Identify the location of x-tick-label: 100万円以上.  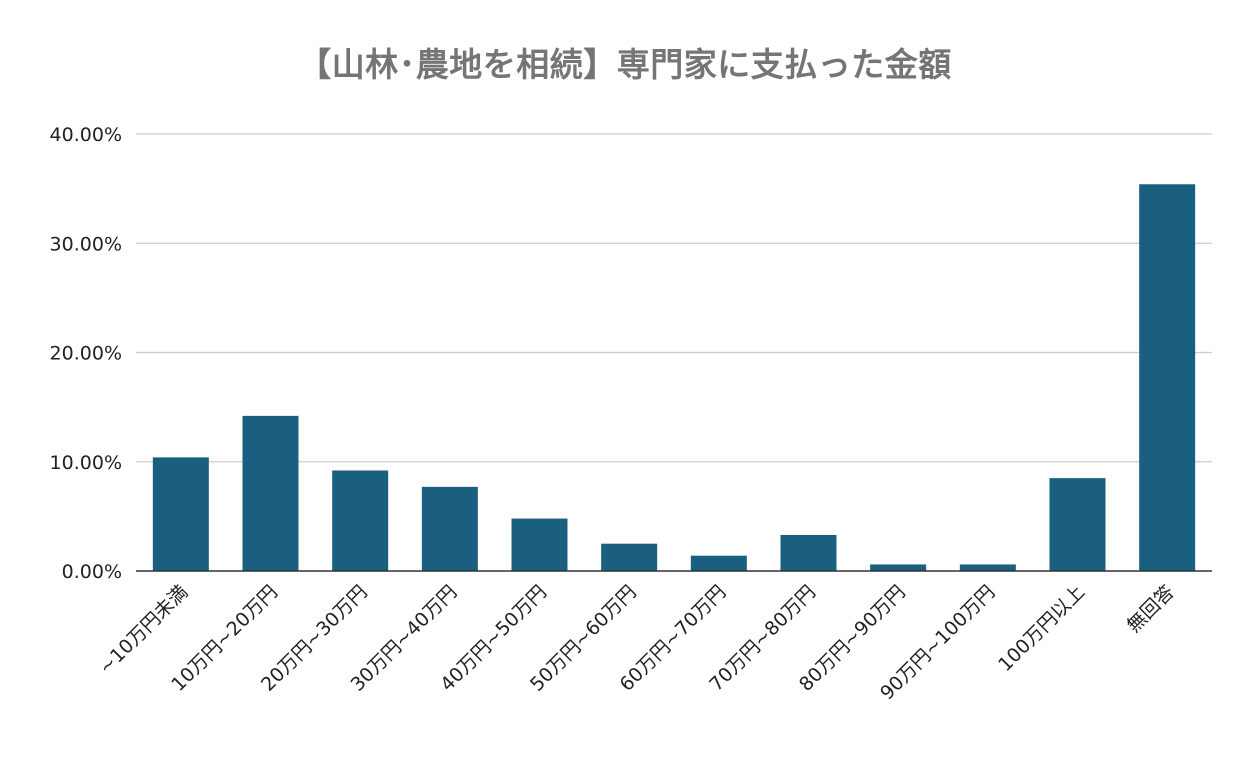
(1041, 628).